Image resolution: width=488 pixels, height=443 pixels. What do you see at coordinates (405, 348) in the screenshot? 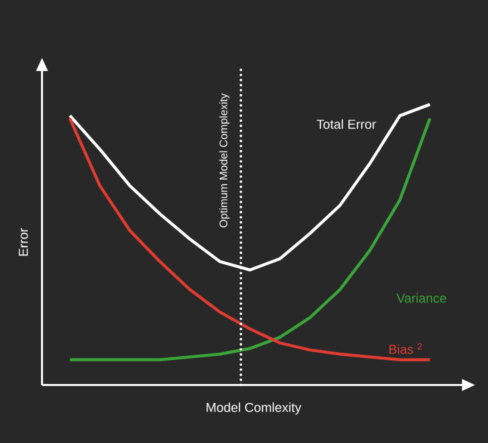
I see `series-label: Bias $^{2}$` at bounding box center [405, 348].